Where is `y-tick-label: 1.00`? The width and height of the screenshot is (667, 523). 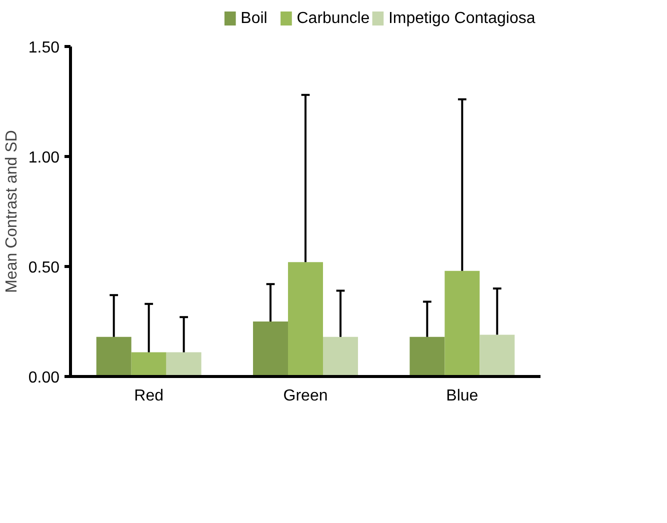
y-tick-label: 1.00 is located at coordinates (44, 158).